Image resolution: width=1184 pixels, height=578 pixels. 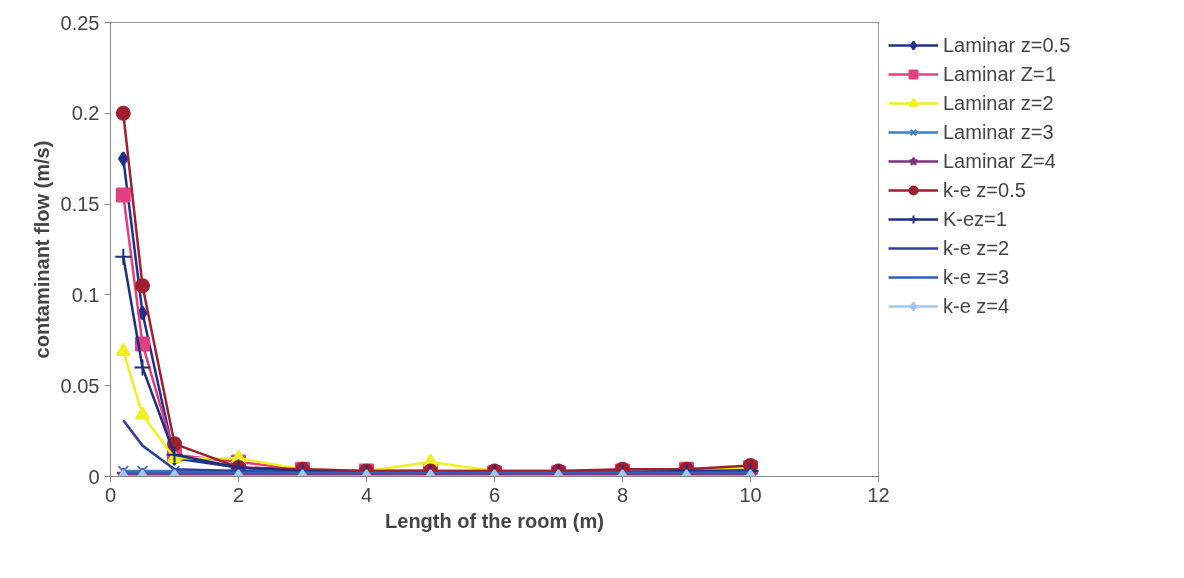 I want to click on x-tick-label: 10, so click(x=750, y=494).